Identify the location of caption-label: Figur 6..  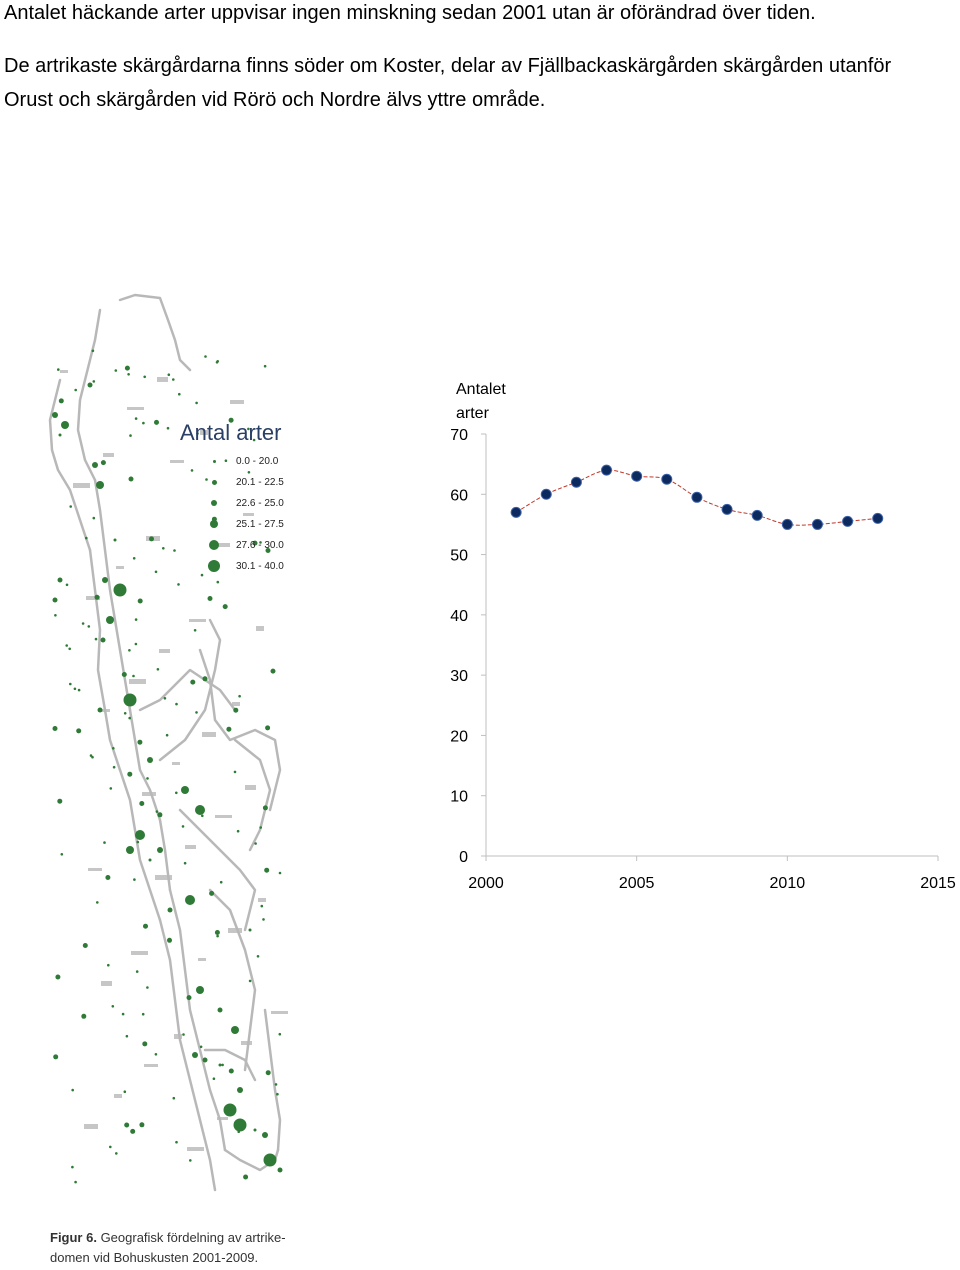
(73, 1237).